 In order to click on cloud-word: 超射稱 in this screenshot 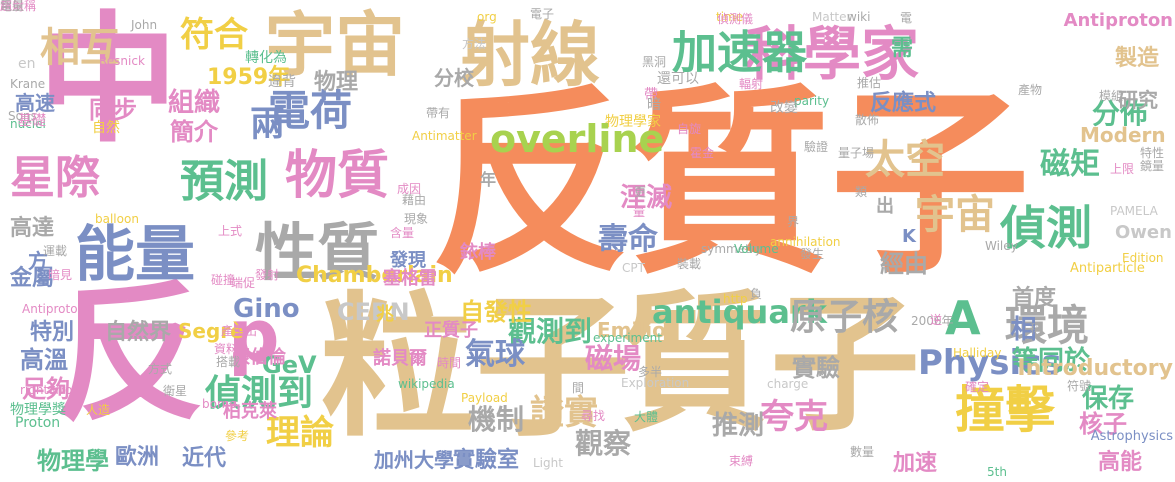, I will do `click(18, 6)`.